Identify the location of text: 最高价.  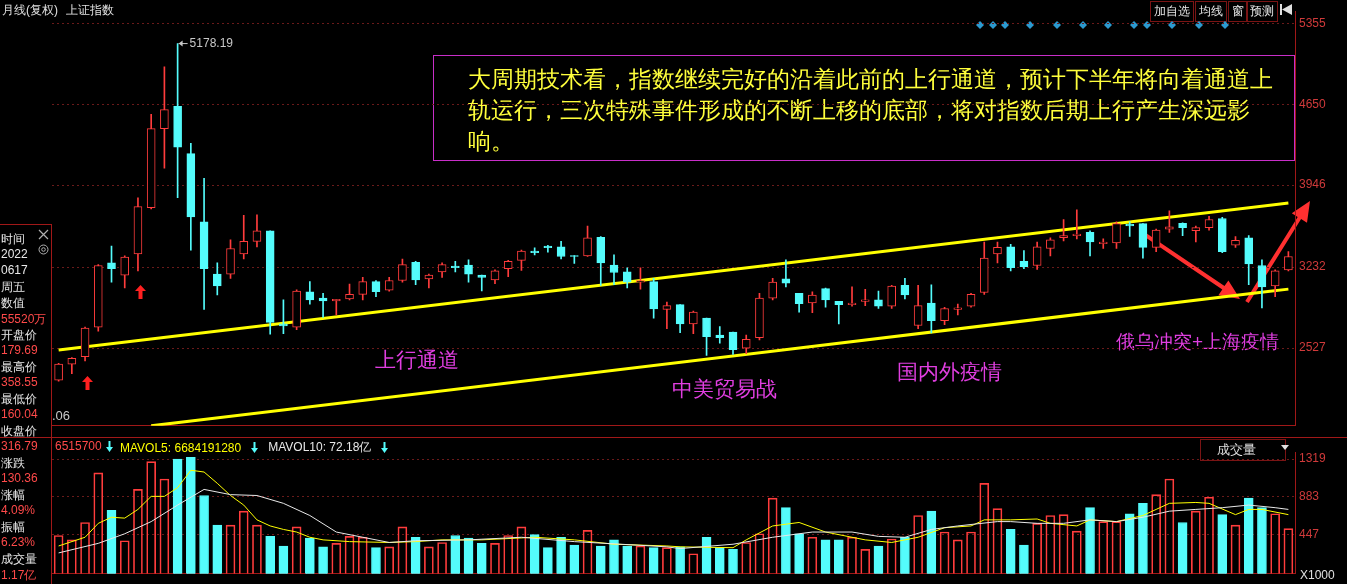
(19, 367).